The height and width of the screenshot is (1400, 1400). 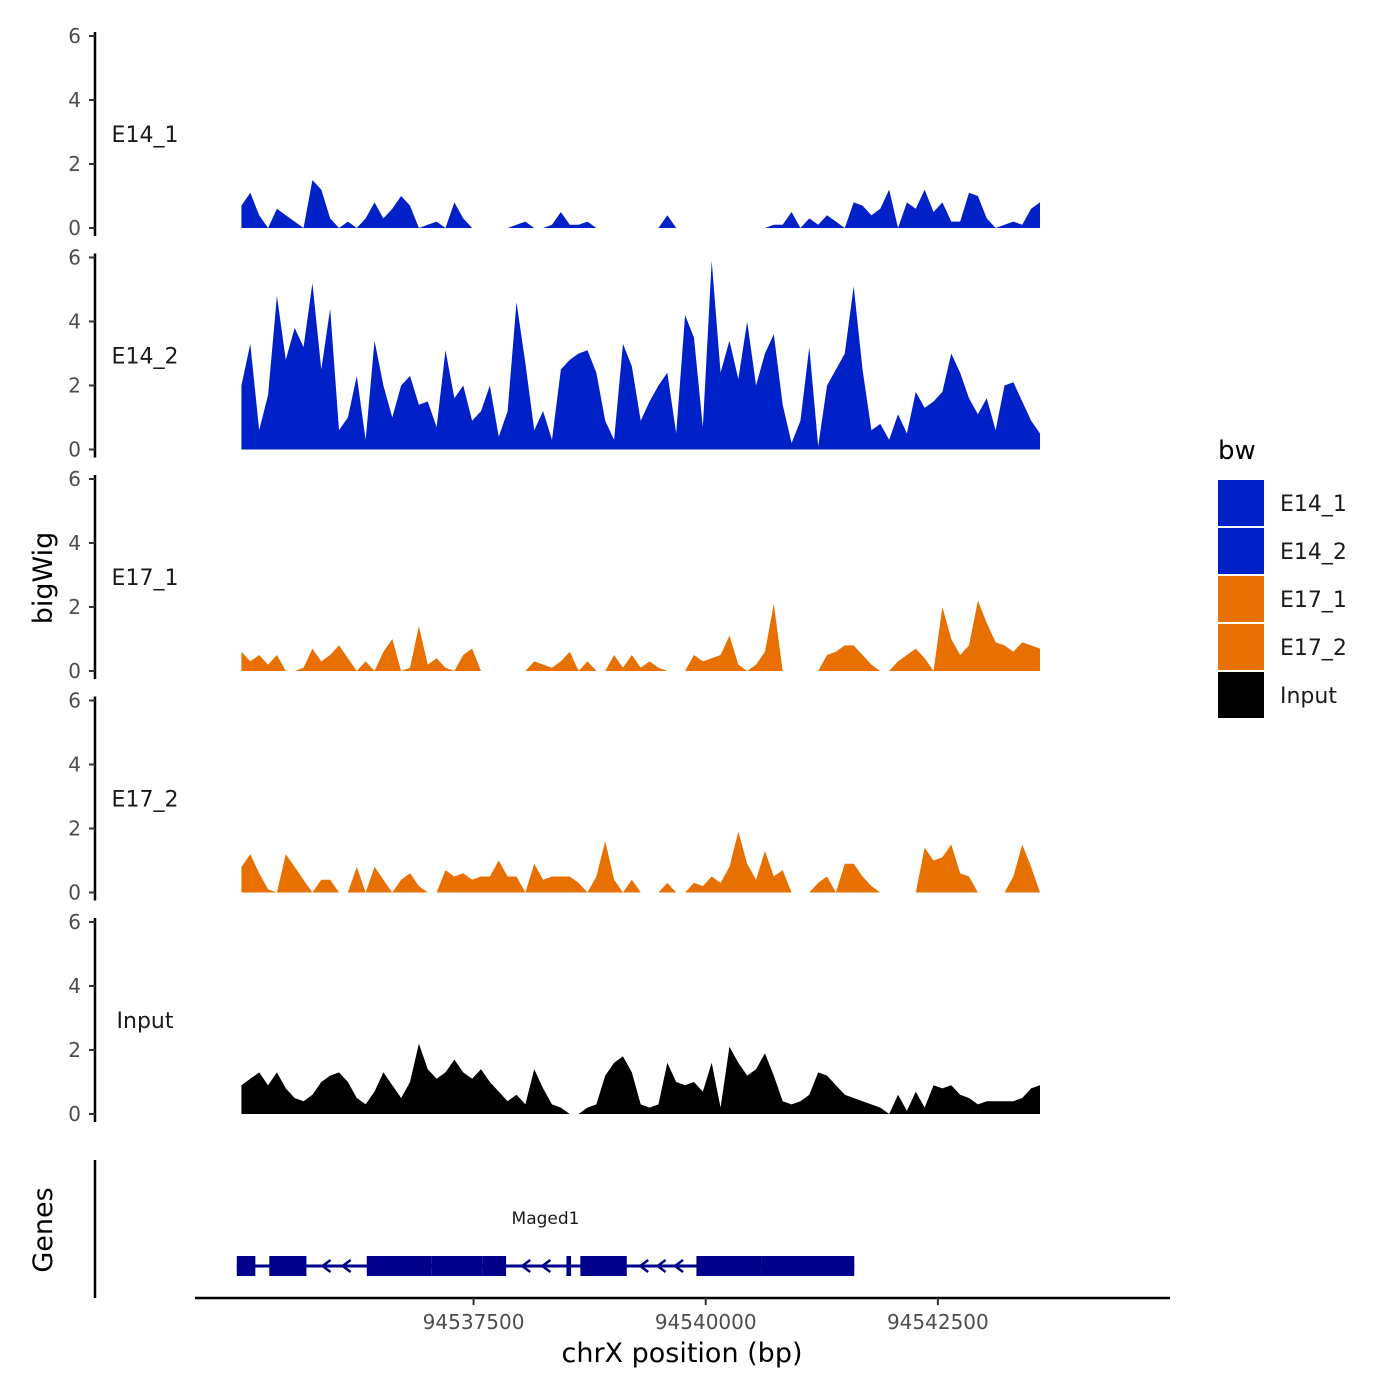 What do you see at coordinates (554, 132) in the screenshot?
I see `track-E14_1: 0 2 4 6 E14_1` at bounding box center [554, 132].